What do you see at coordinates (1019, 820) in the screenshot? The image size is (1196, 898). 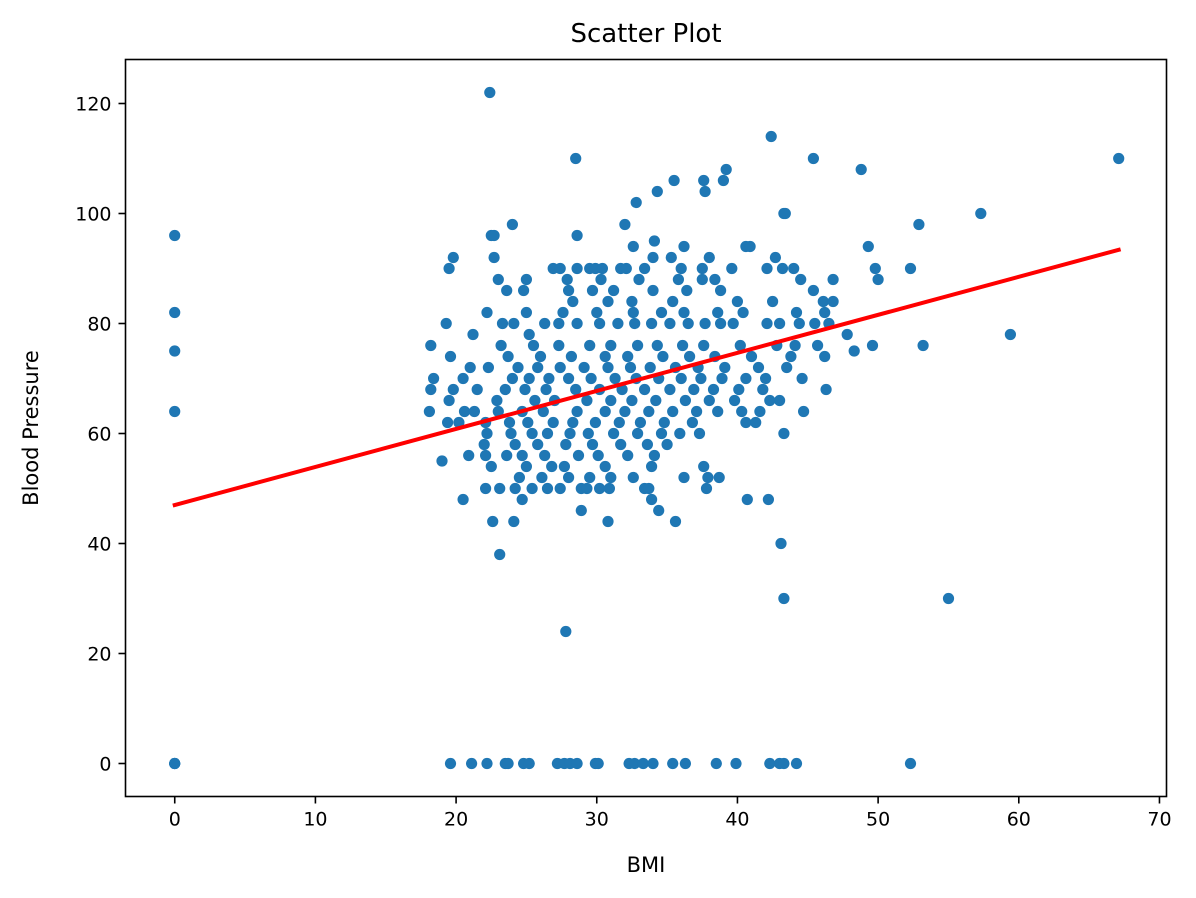 I see `x-tick-label: 60` at bounding box center [1019, 820].